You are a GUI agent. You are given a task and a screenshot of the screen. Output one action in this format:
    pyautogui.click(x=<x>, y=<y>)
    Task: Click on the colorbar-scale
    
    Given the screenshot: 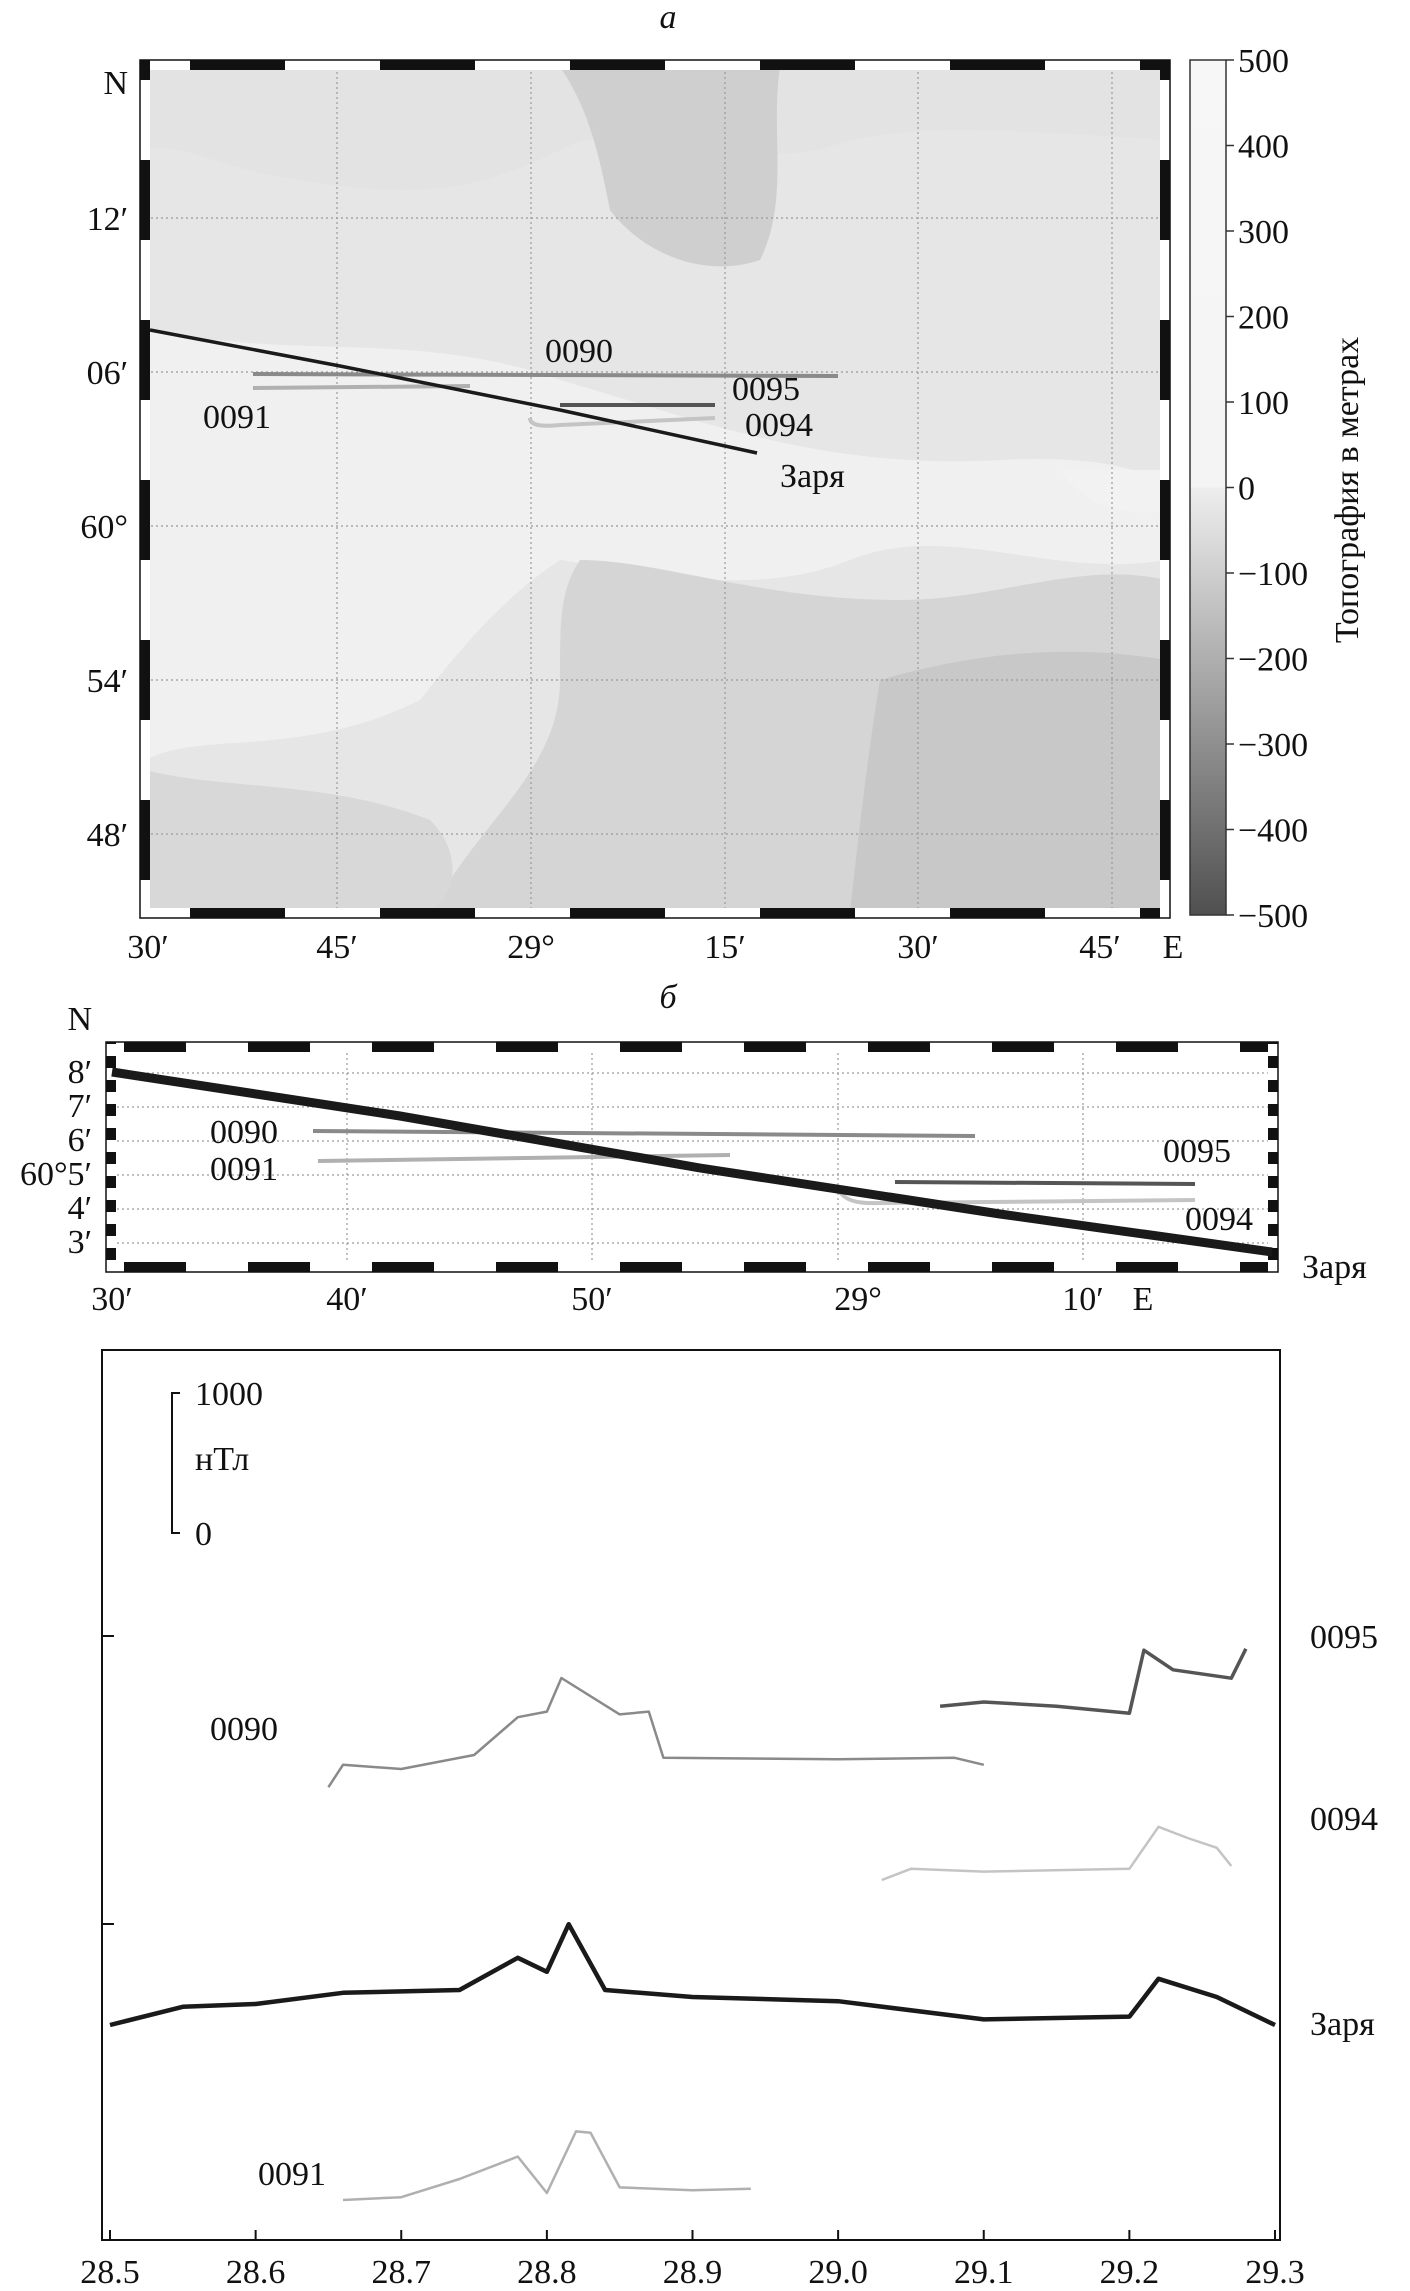 What is the action you would take?
    pyautogui.click(x=1208, y=487)
    